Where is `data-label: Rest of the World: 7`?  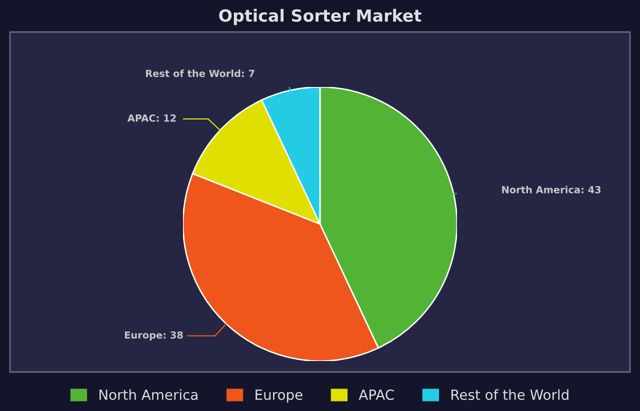
data-label: Rest of the World: 7 is located at coordinates (200, 74).